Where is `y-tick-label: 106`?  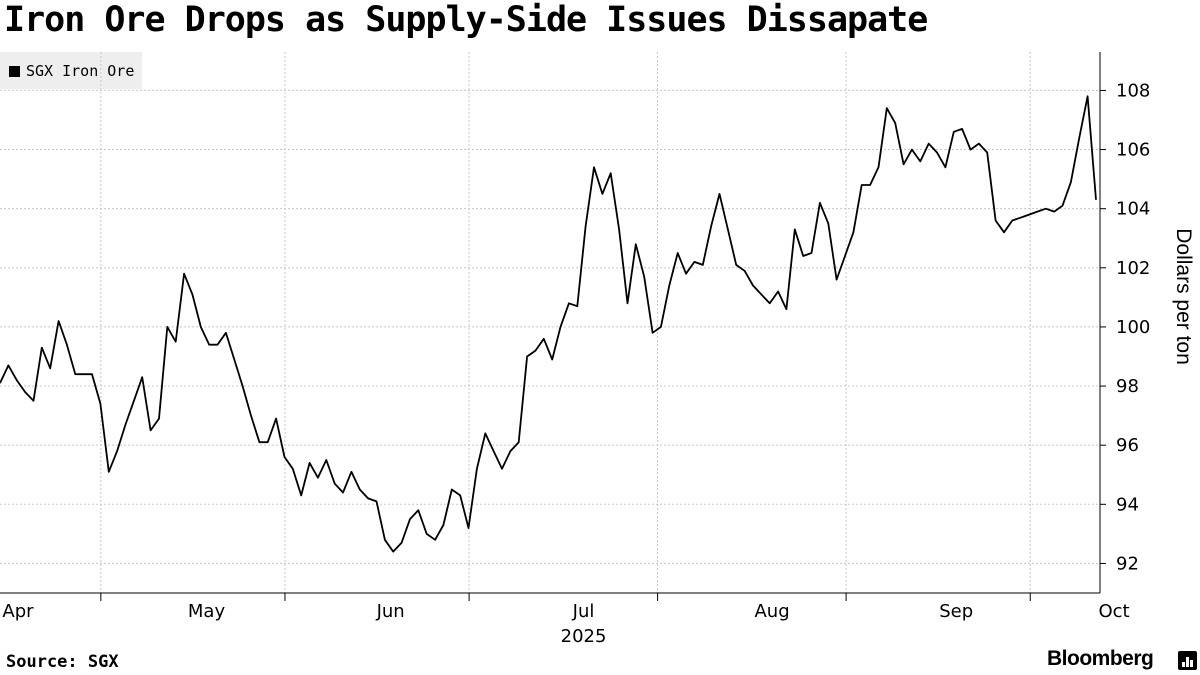 y-tick-label: 106 is located at coordinates (1133, 150).